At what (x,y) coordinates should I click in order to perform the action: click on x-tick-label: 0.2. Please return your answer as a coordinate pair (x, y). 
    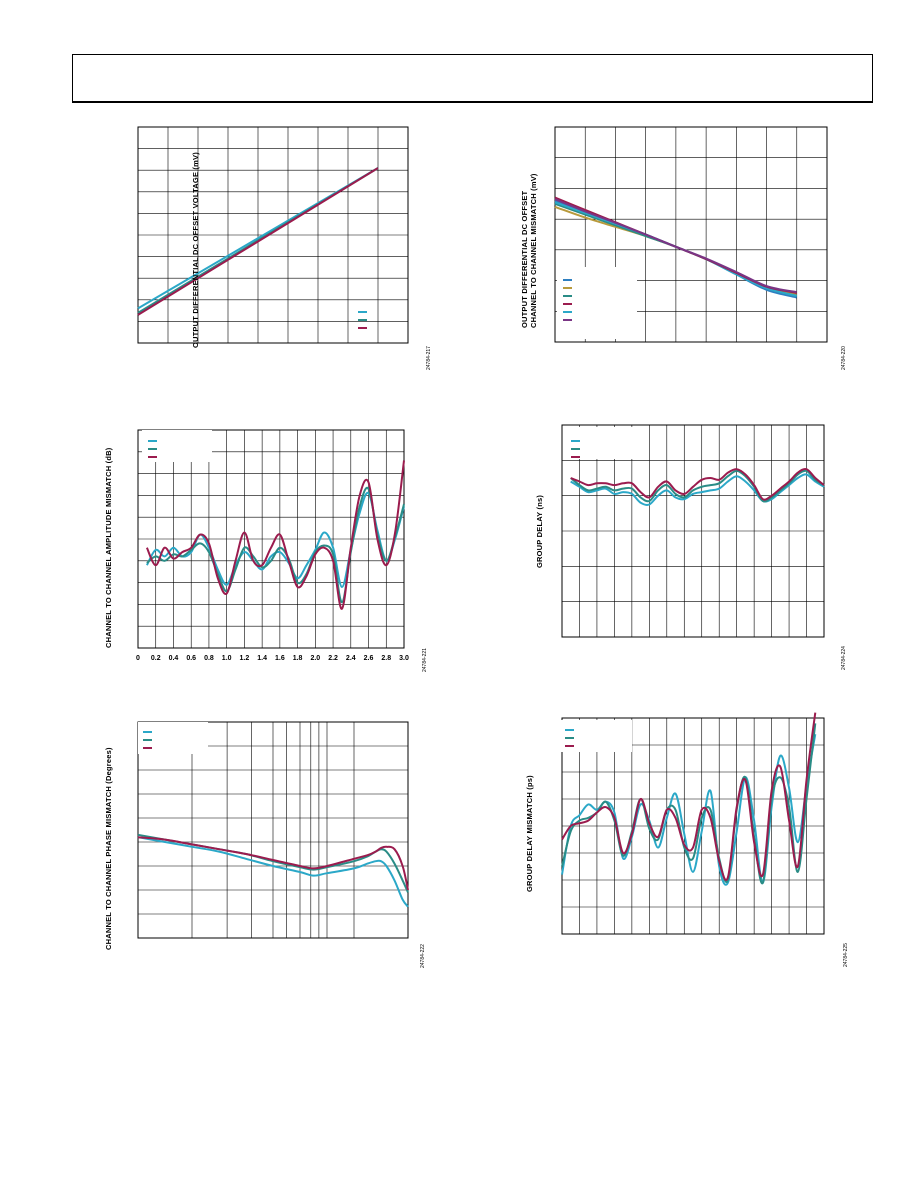
    Looking at the image, I should click on (156, 658).